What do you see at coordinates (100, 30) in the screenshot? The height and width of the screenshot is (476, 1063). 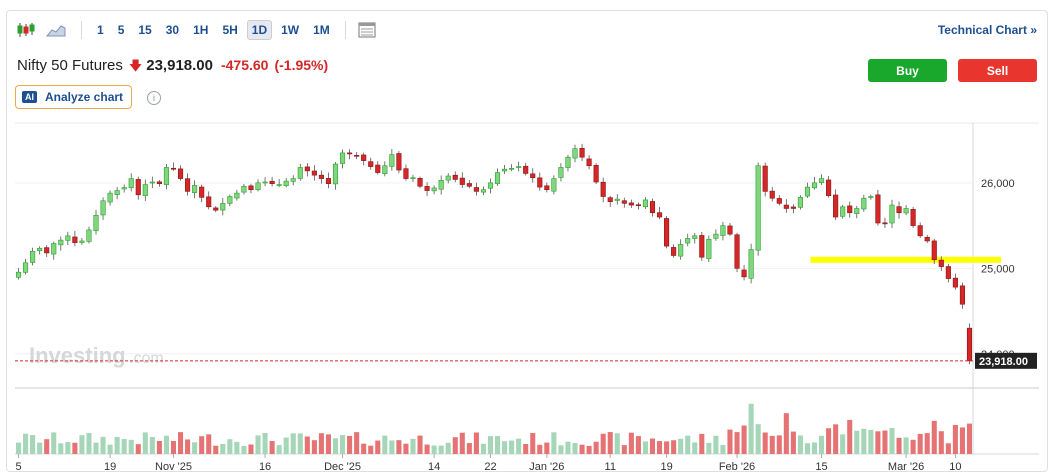 I see `timeframe-1: 1` at bounding box center [100, 30].